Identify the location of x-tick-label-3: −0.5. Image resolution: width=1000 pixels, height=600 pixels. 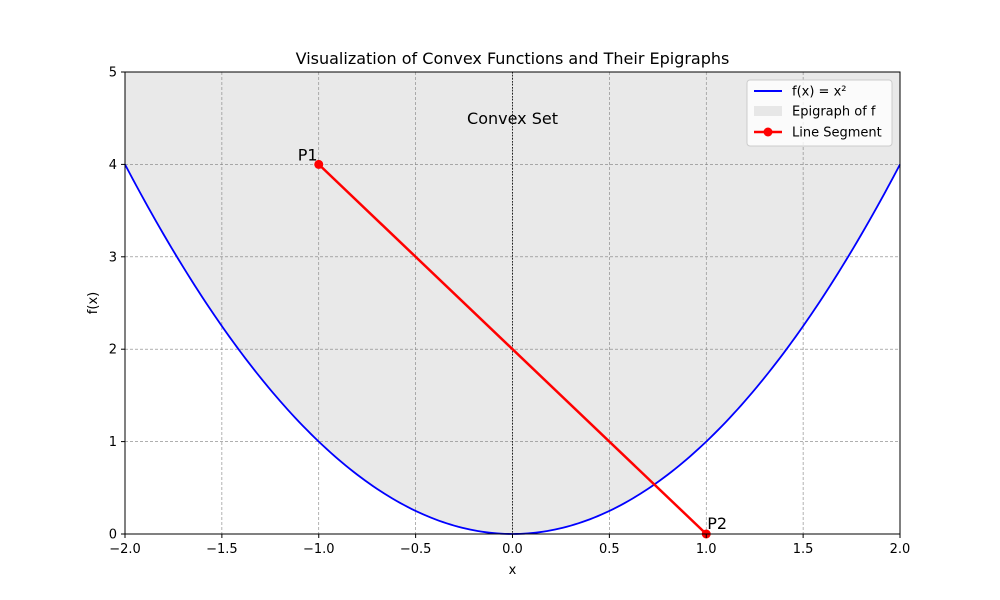
(416, 549).